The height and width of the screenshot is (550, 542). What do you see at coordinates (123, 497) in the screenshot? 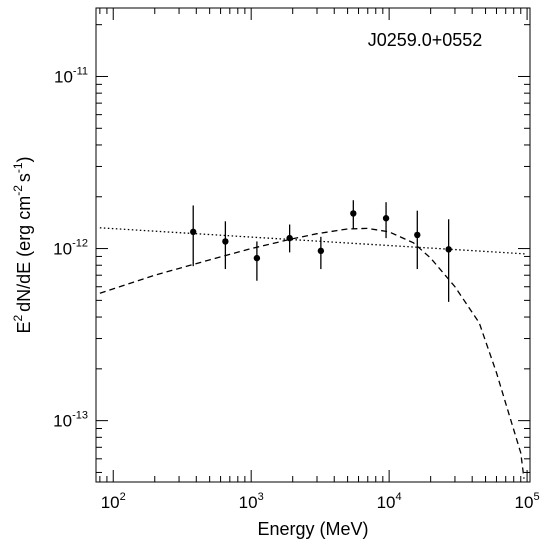
I see `tick-exponent: 2` at bounding box center [123, 497].